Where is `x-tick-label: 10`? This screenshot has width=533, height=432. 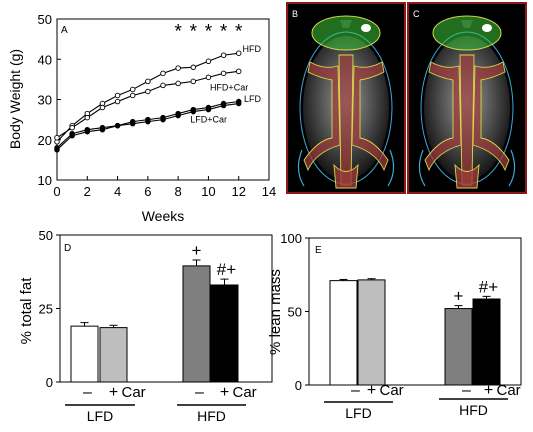
x-tick-label: 10 is located at coordinates (208, 191).